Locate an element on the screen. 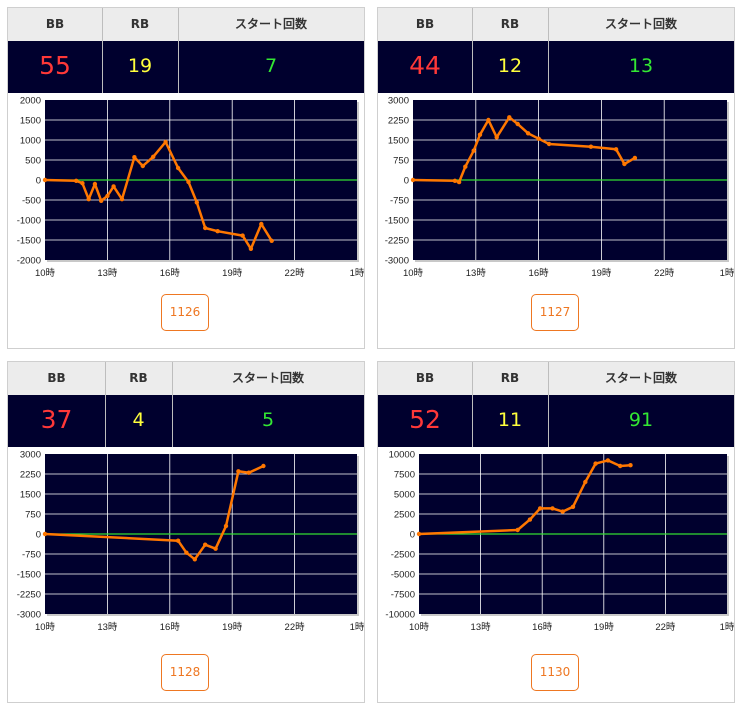 The width and height of the screenshot is (742, 708). x-tick-label: 10時 is located at coordinates (419, 627).